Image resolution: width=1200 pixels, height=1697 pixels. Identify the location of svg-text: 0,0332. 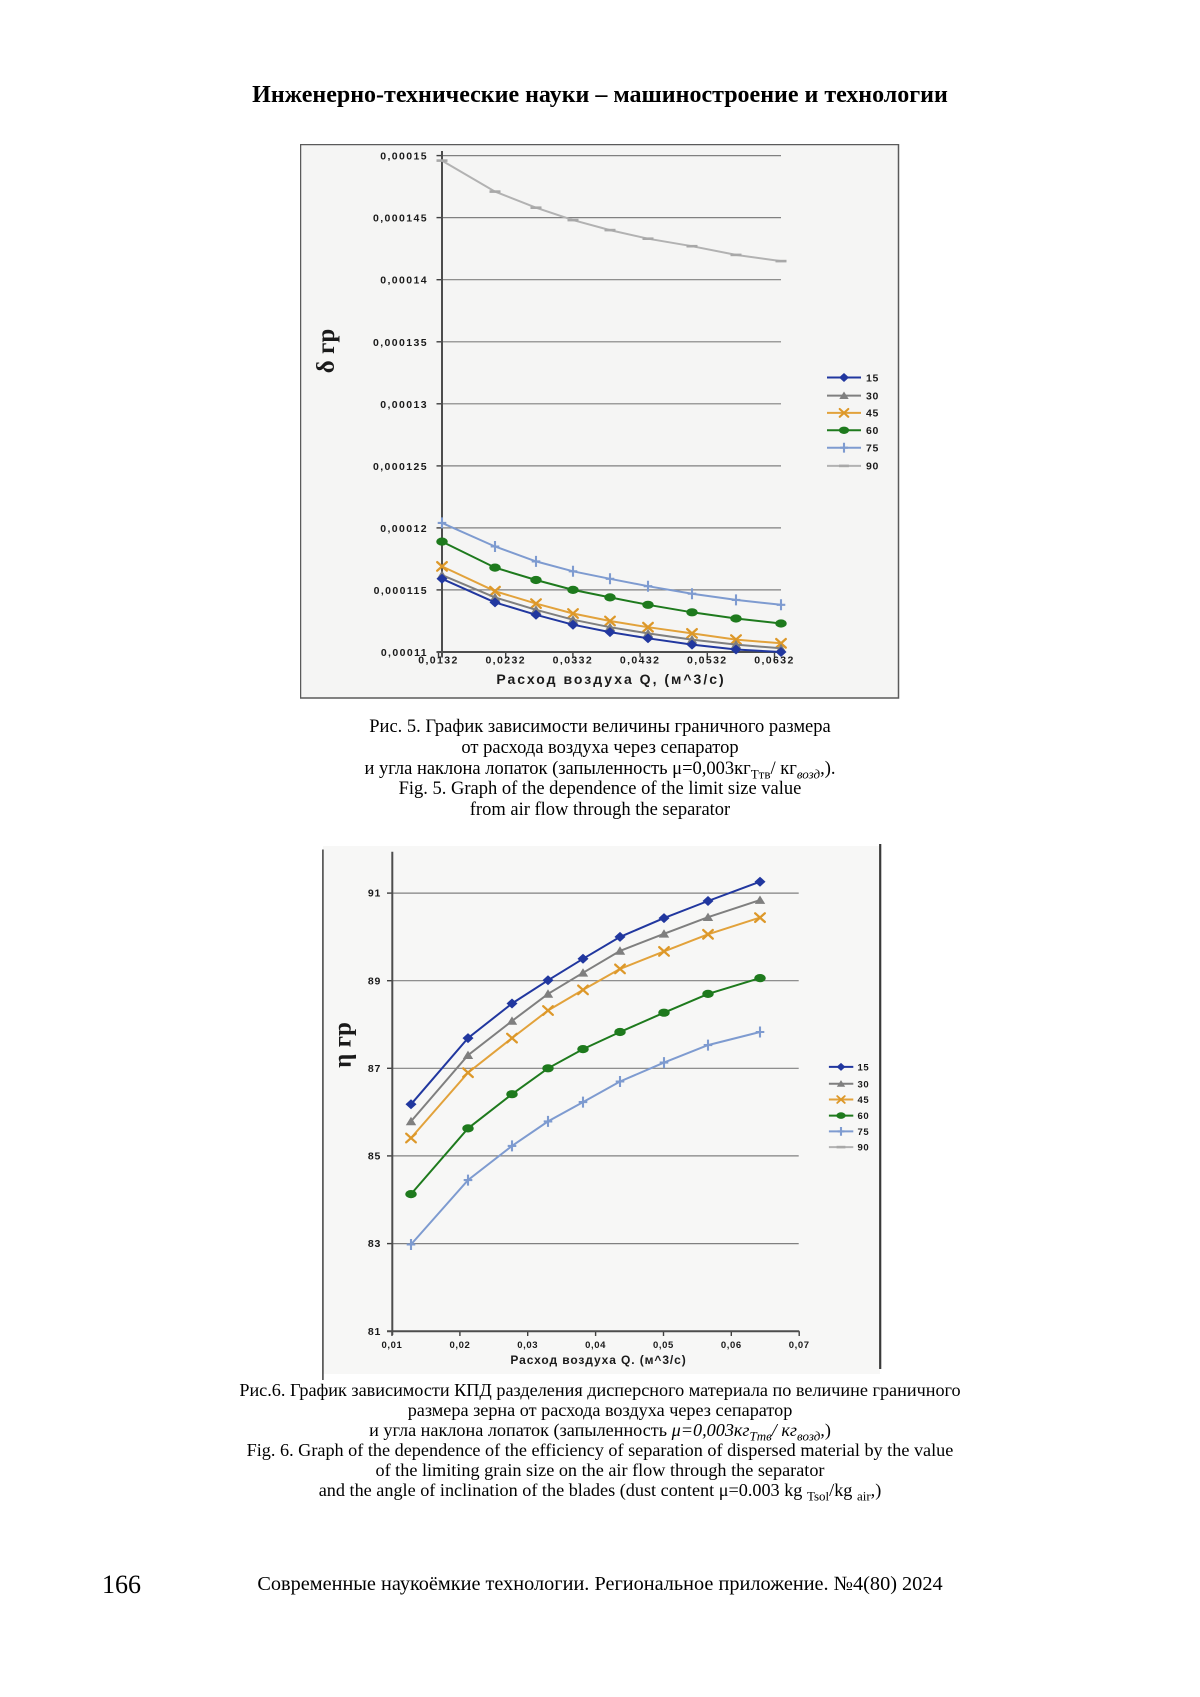
(573, 661).